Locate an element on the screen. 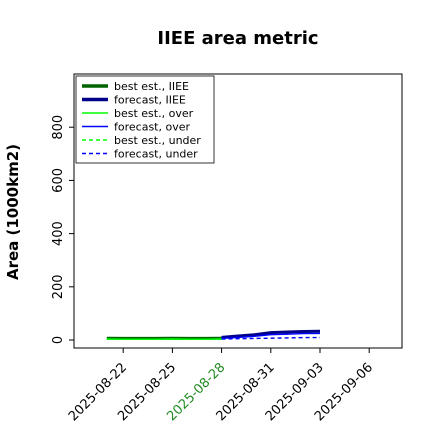 The height and width of the screenshot is (440, 440). legend-label: best est., over is located at coordinates (154, 113).